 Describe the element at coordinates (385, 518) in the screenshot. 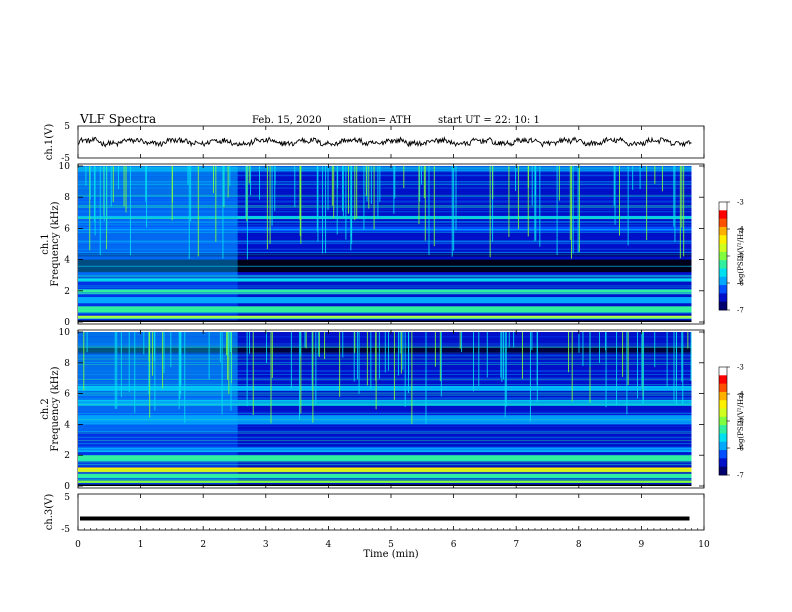

I see `ch3-waveform-trace` at that location.